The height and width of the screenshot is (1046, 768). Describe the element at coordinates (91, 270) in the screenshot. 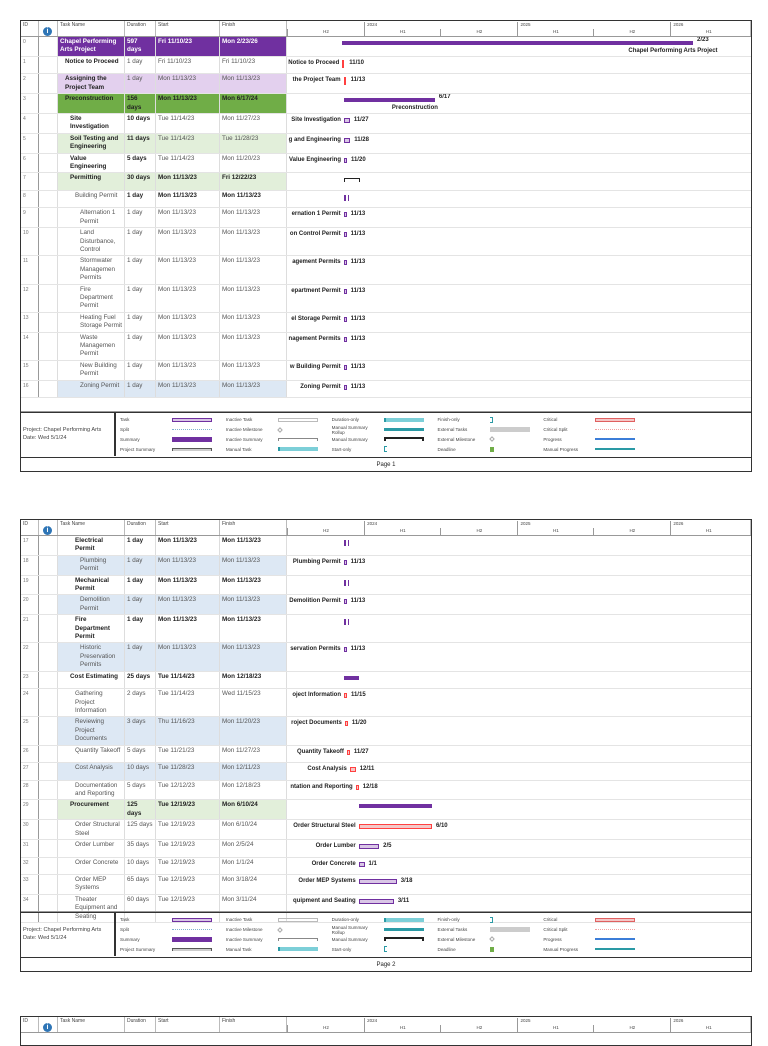

I see `task-name: Stormwater Managemen Permits` at that location.